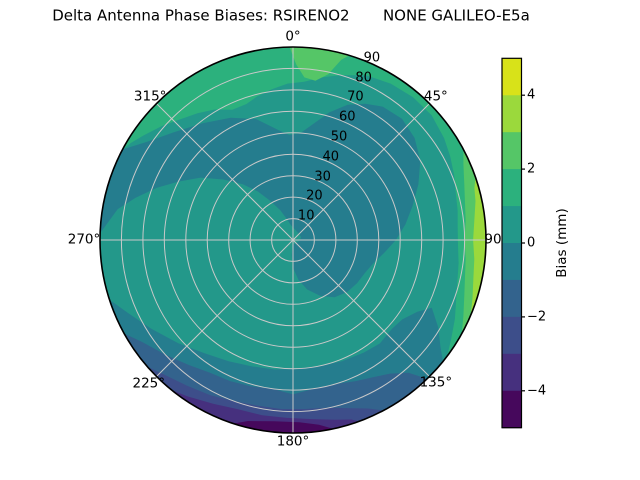 The width and height of the screenshot is (640, 480). I want to click on radial-tick-label-70: 70, so click(355, 97).